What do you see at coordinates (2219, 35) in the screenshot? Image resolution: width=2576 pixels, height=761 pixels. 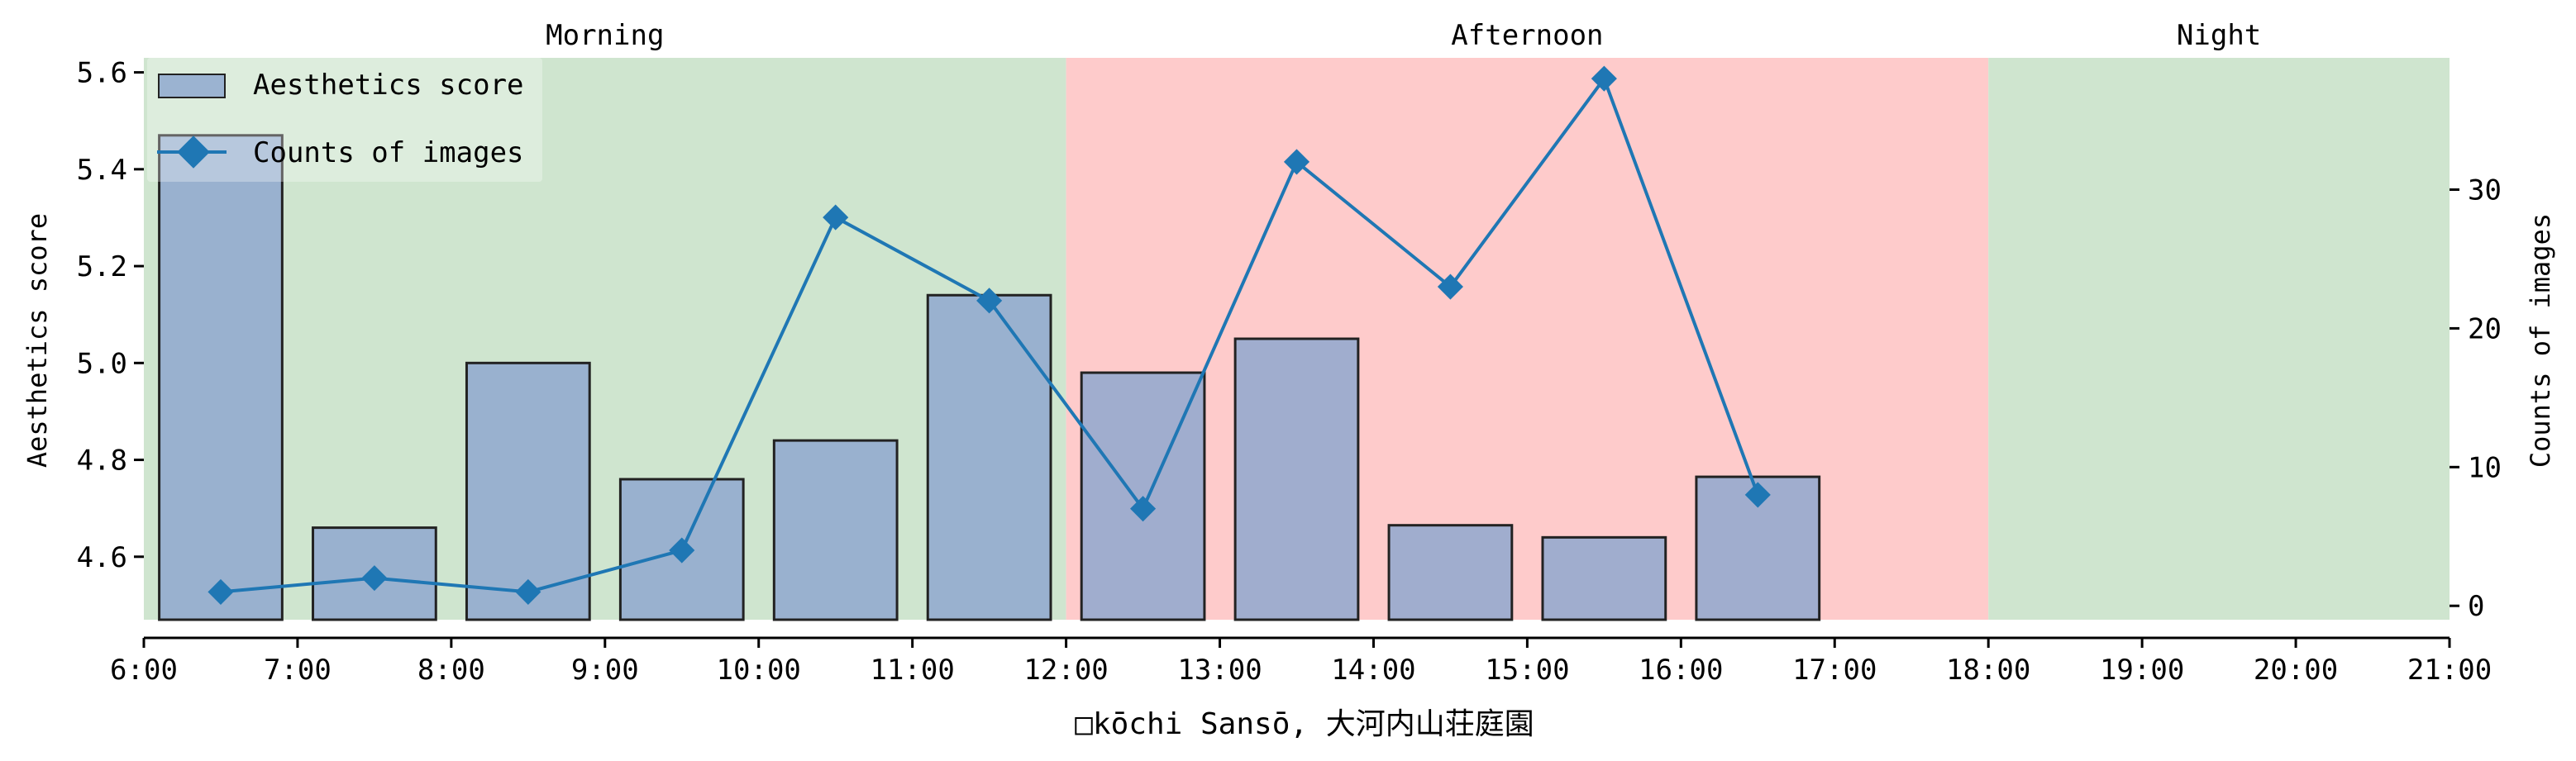 I see `period-label-2: Night` at bounding box center [2219, 35].